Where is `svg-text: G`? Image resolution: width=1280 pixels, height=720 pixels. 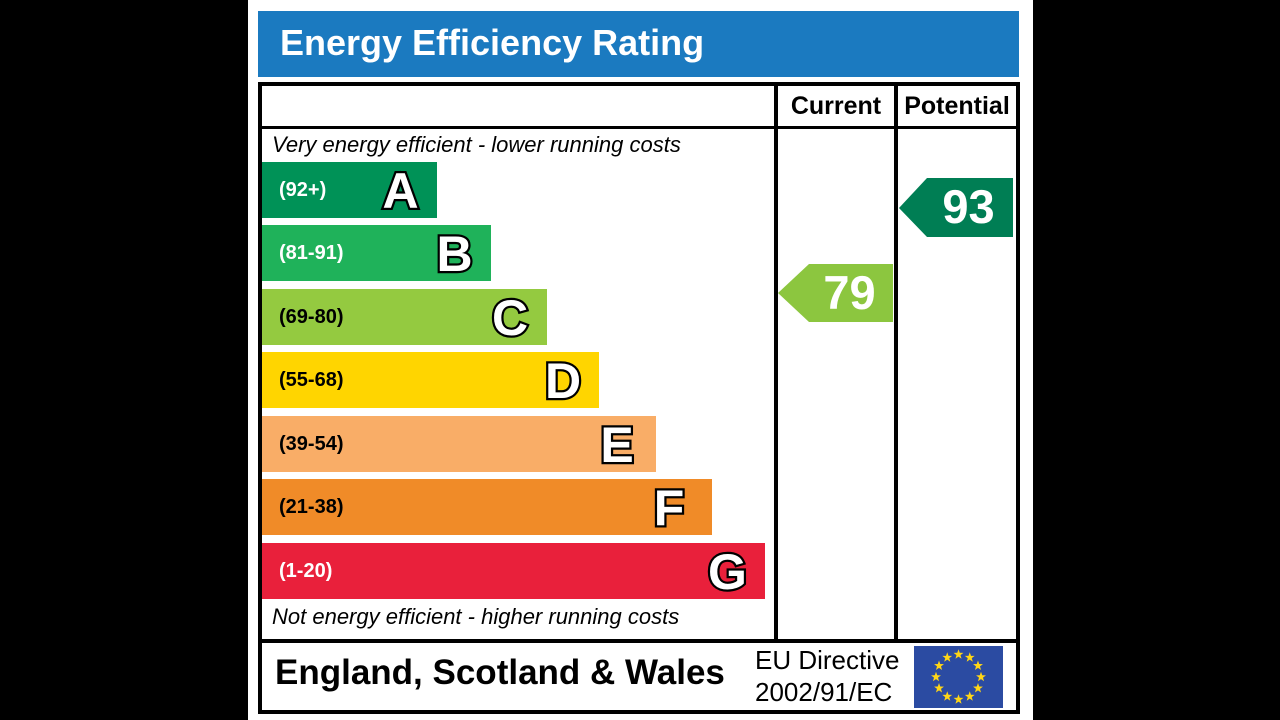
svg-text: G is located at coordinates (727, 571).